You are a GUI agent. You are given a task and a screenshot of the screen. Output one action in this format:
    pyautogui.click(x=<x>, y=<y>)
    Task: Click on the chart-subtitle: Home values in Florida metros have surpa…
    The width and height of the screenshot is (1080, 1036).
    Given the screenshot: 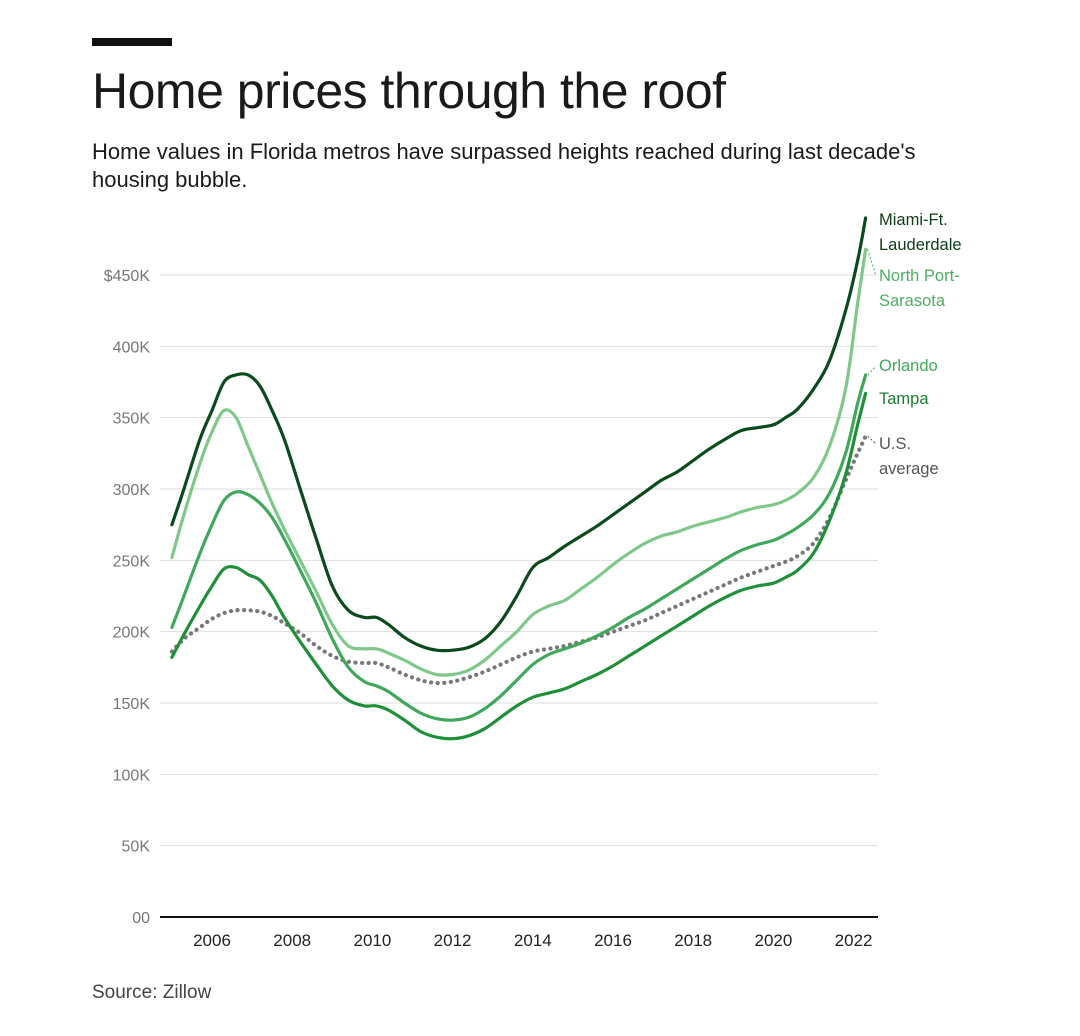 What is the action you would take?
    pyautogui.click(x=504, y=165)
    